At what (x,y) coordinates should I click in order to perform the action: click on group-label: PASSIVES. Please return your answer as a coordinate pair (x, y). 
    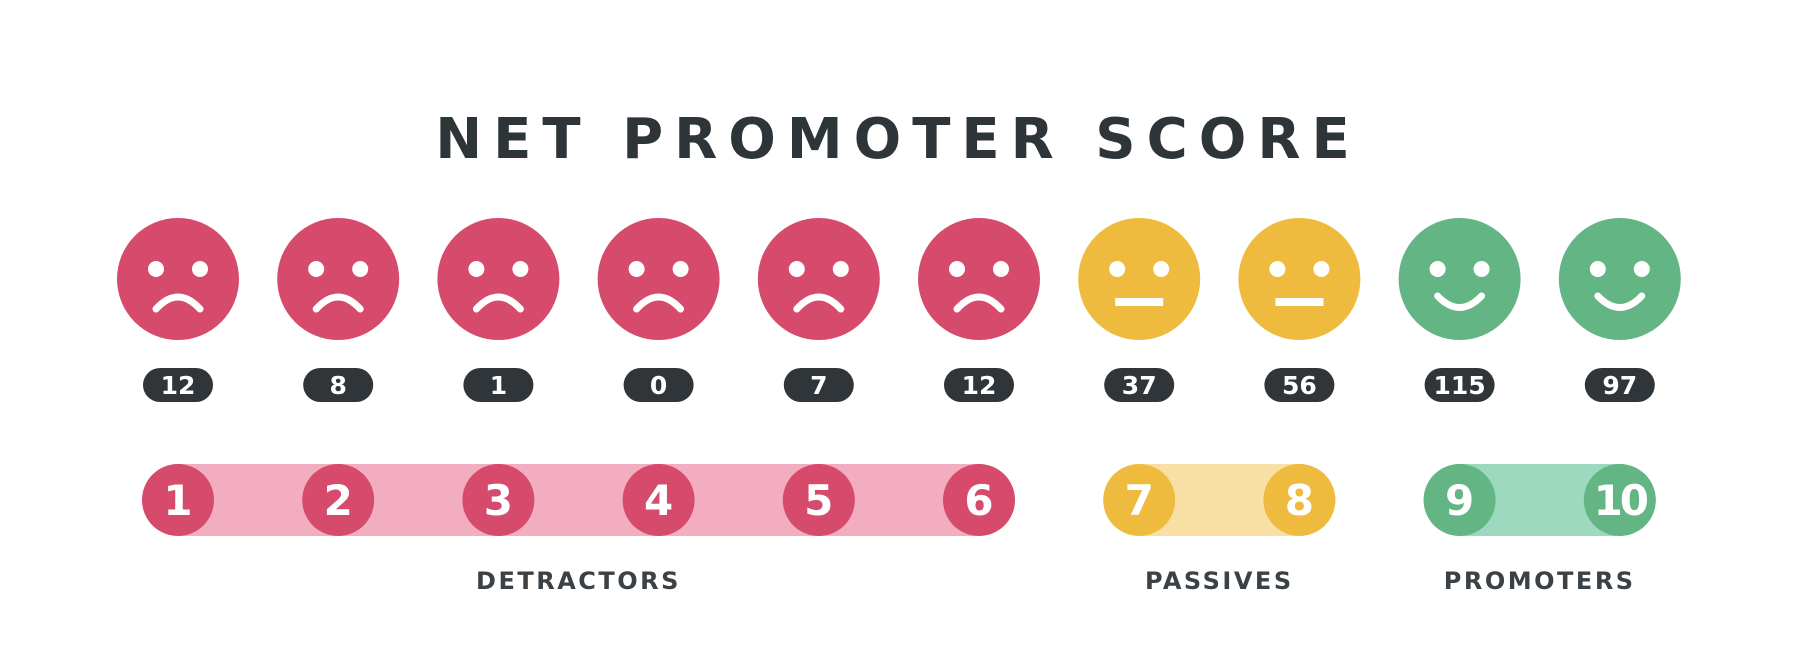
    Looking at the image, I should click on (1219, 581).